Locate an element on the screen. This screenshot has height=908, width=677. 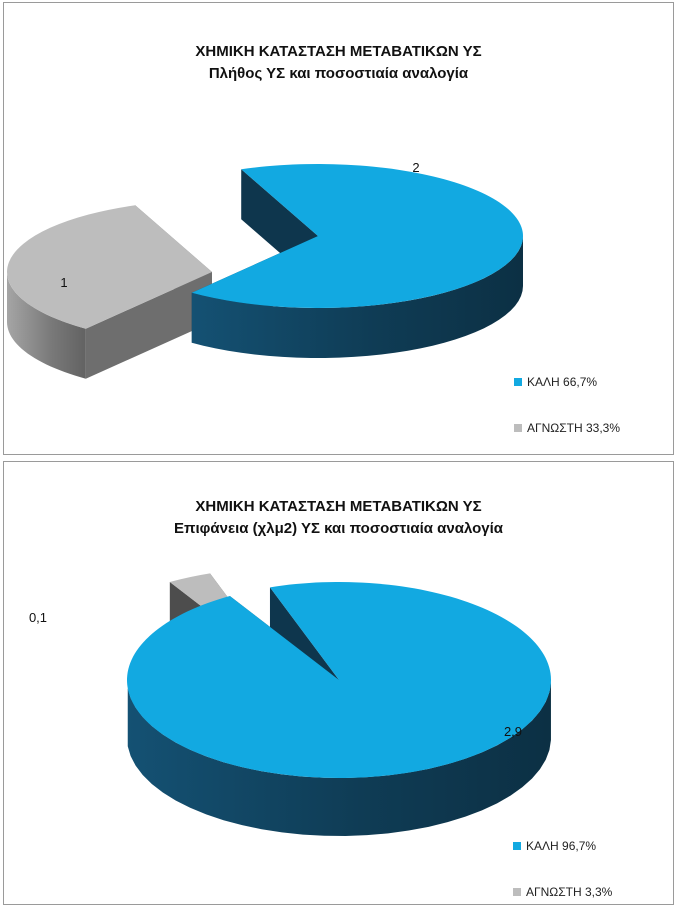
data-label: 0,1 is located at coordinates (38, 617).